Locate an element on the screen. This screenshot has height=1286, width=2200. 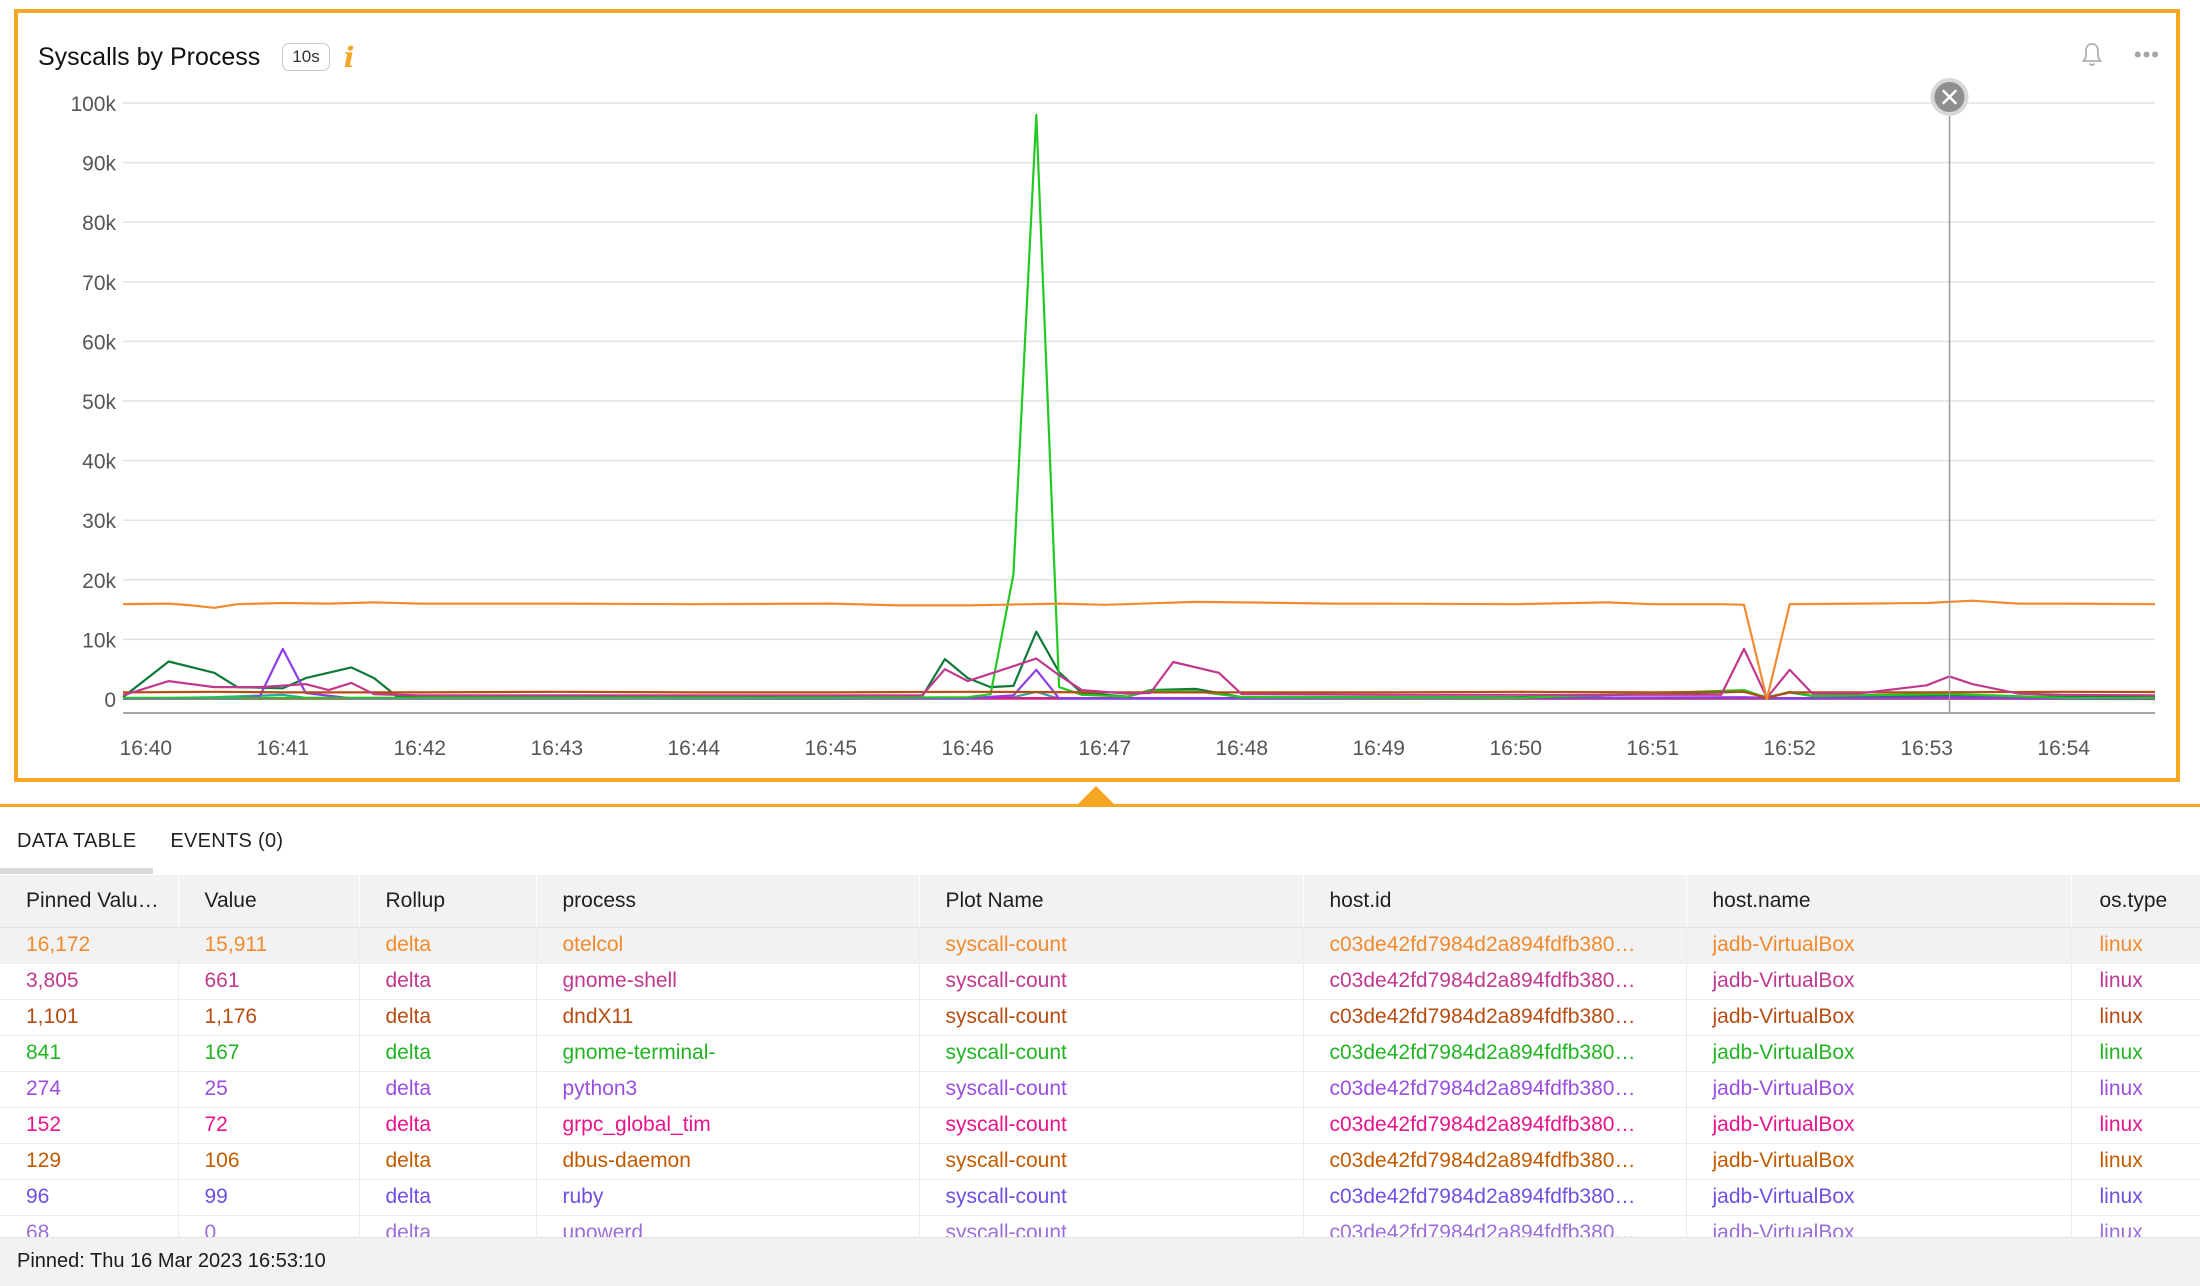
y-tick-label: 40k is located at coordinates (99, 462).